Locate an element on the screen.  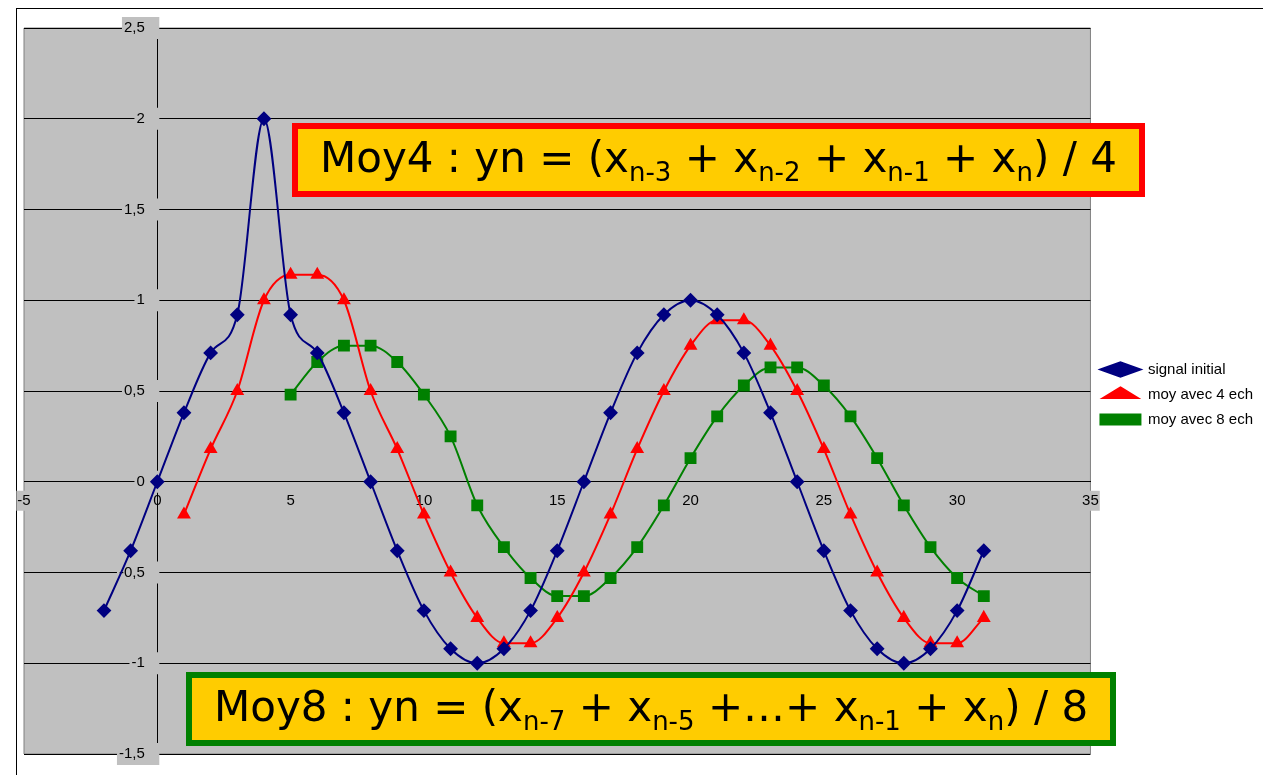
y-tick-label: -1,5 is located at coordinates (138, 753).